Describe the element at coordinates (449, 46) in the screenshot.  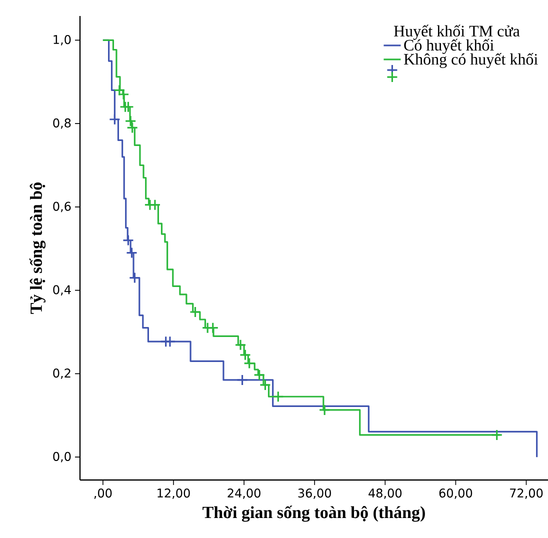
I see `legend-label: Có huyết khối` at that location.